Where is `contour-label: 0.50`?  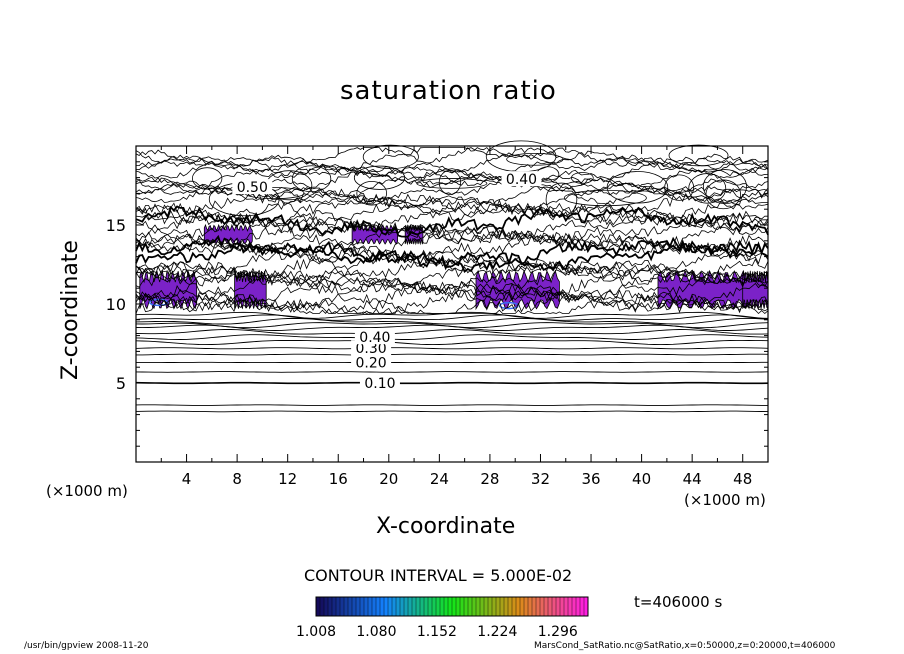
contour-label: 0.50 is located at coordinates (252, 188).